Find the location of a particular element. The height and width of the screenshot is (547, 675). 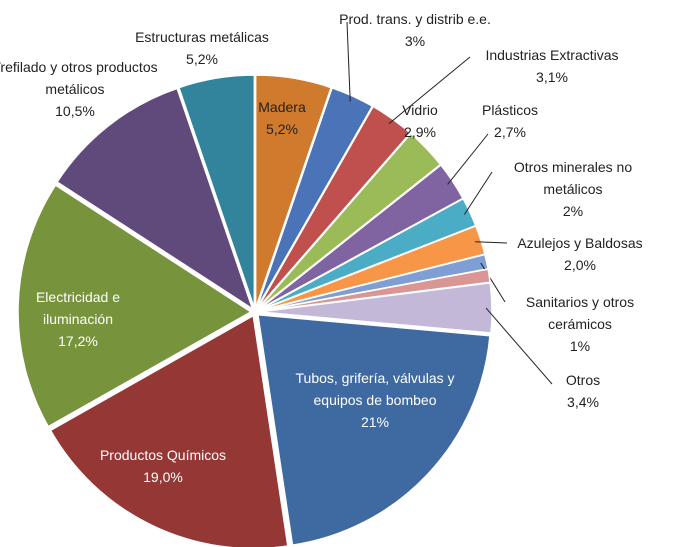

value-label: 17,2% is located at coordinates (78, 341).